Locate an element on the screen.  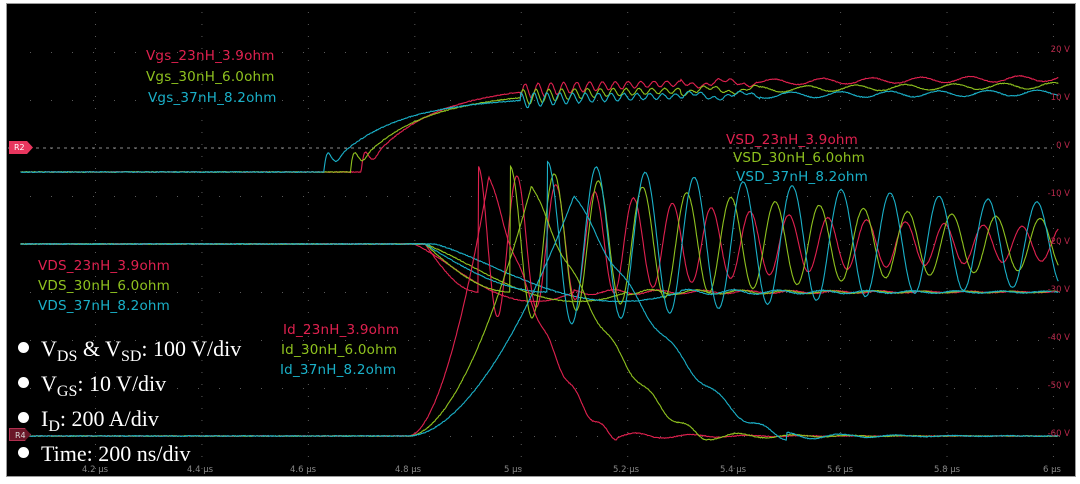
x-tick-5-8us: 5.8 µs is located at coordinates (947, 470).